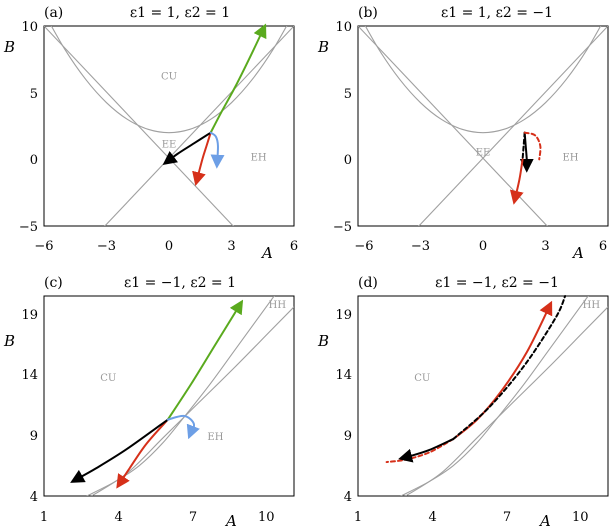  Describe the element at coordinates (420, 246) in the screenshot. I see `panel-b-xtick: −3` at that location.